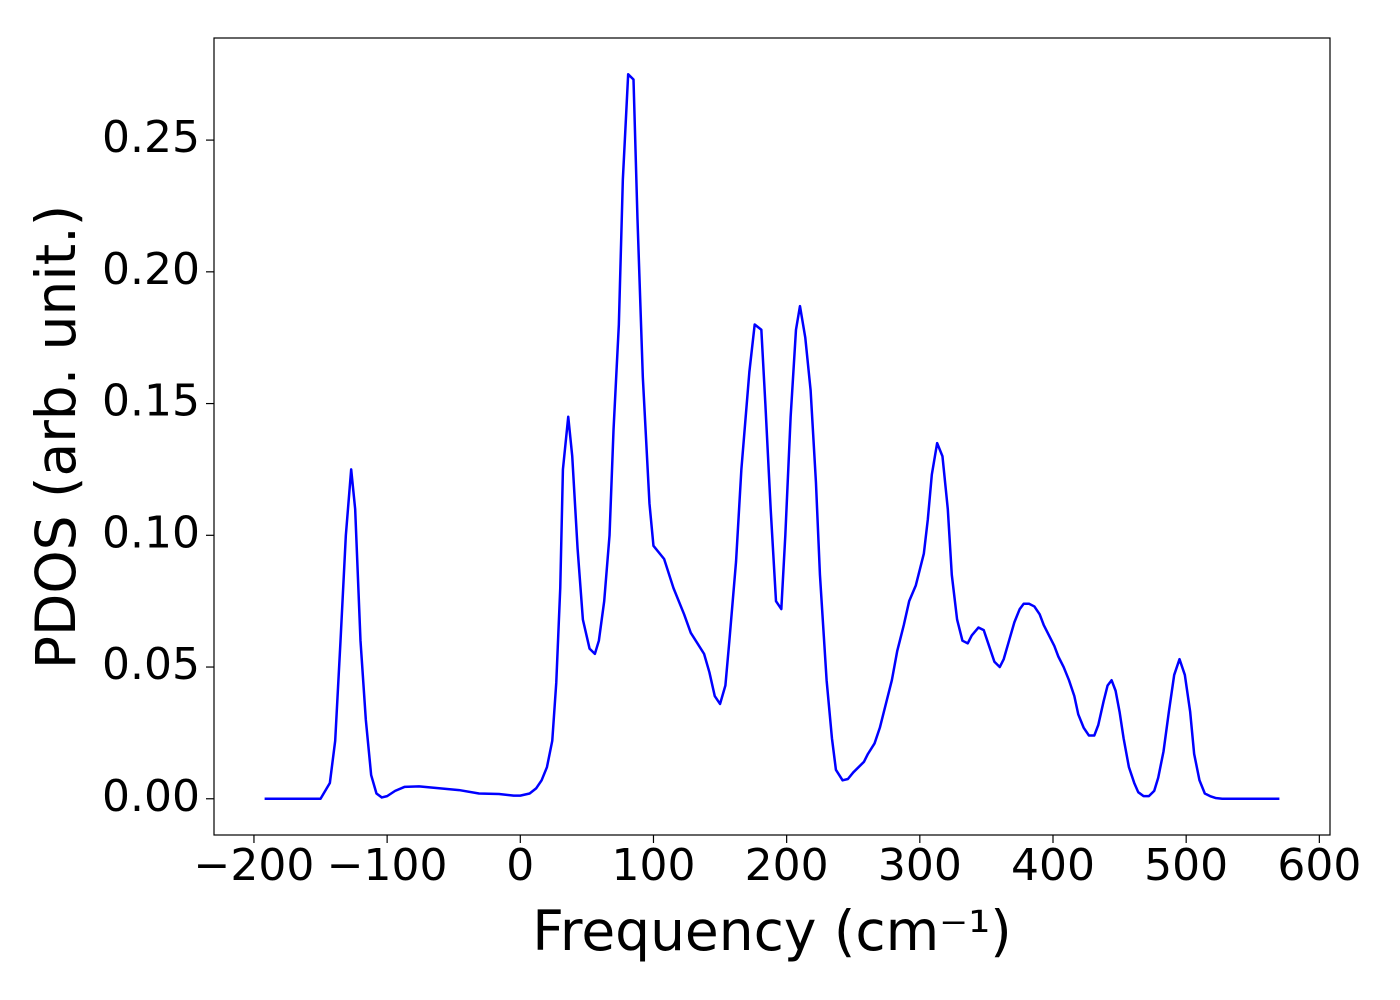  I want to click on x-axis-label: Frequency (cm⁻¹), so click(771, 931).